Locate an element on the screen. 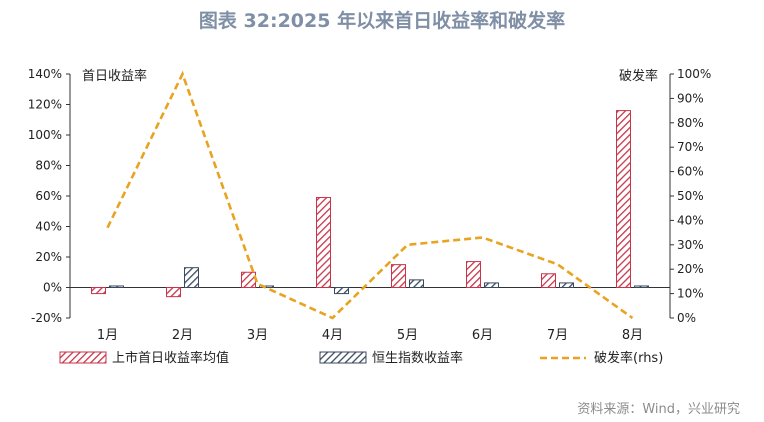 The height and width of the screenshot is (422, 764). right-tick-label: 0% is located at coordinates (686, 318).